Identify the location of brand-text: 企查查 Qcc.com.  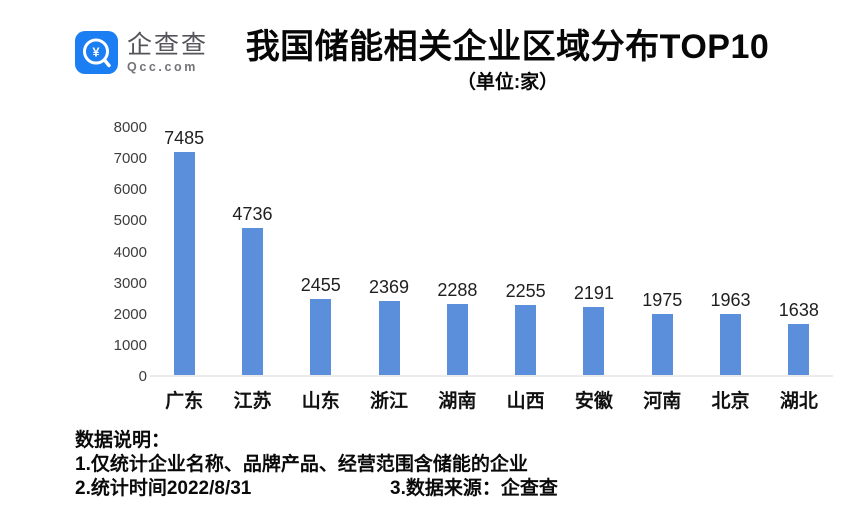
(167, 52).